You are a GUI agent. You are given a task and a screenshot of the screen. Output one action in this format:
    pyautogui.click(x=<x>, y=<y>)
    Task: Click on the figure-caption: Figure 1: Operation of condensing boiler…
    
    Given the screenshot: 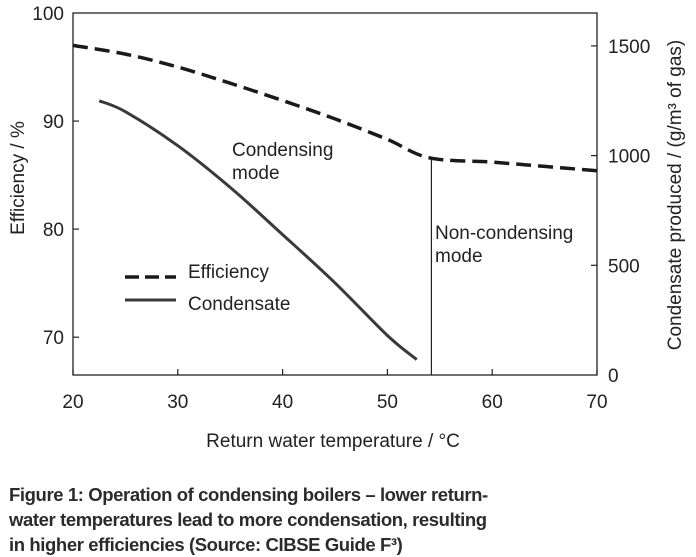 What is the action you would take?
    pyautogui.click(x=289, y=519)
    